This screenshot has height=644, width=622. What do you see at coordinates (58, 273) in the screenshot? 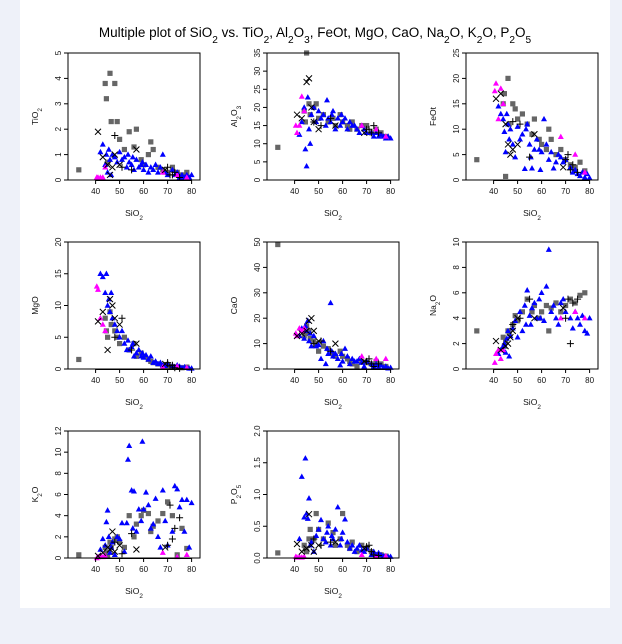
I see `y-tick-label: 15` at bounding box center [58, 273].